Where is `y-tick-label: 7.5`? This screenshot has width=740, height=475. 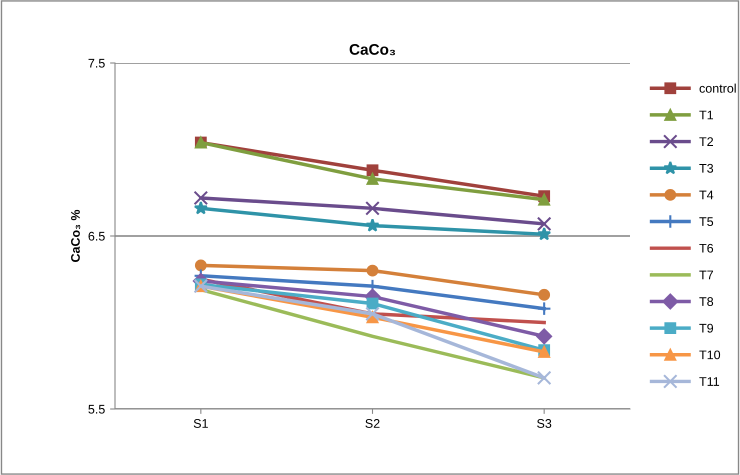
y-tick-label: 7.5 is located at coordinates (96, 63).